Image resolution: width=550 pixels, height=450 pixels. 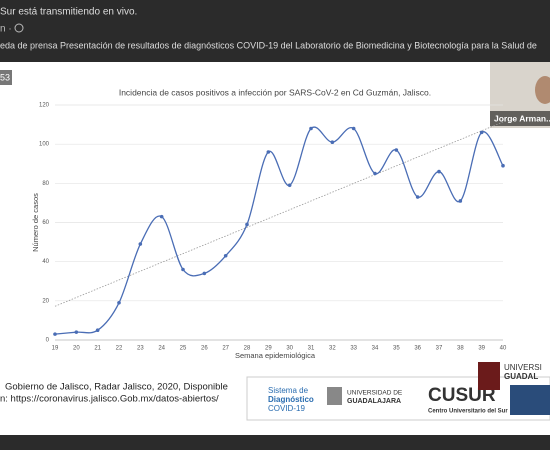 I want to click on y-tick-label: 40, so click(x=45, y=262).